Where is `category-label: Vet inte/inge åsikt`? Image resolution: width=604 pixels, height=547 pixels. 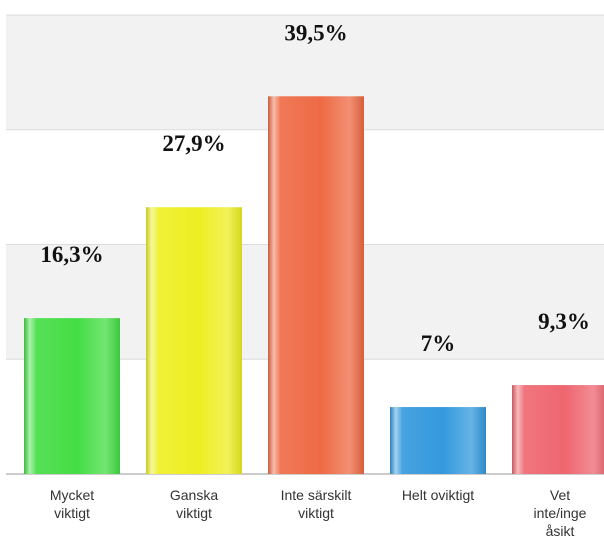
category-label: Vet inte/inge åsikt is located at coordinates (554, 513).